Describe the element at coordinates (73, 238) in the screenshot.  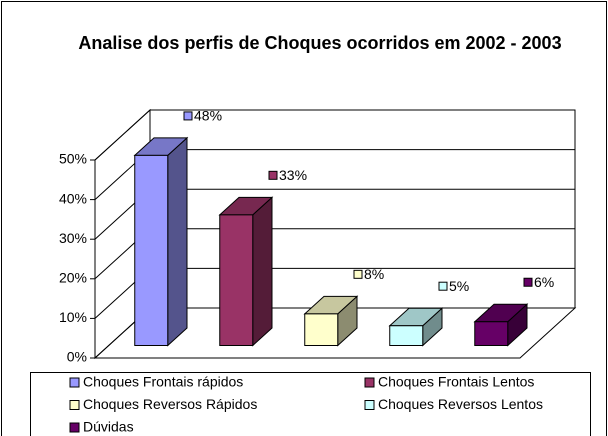
I see `y-tick-label: 30%` at that location.